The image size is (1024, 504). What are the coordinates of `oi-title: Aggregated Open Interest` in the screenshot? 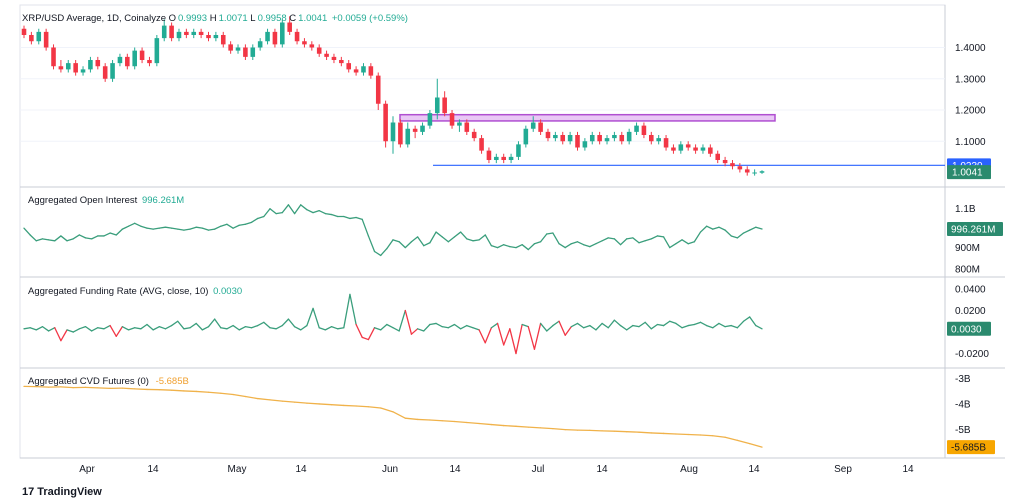 It's located at (83, 200).